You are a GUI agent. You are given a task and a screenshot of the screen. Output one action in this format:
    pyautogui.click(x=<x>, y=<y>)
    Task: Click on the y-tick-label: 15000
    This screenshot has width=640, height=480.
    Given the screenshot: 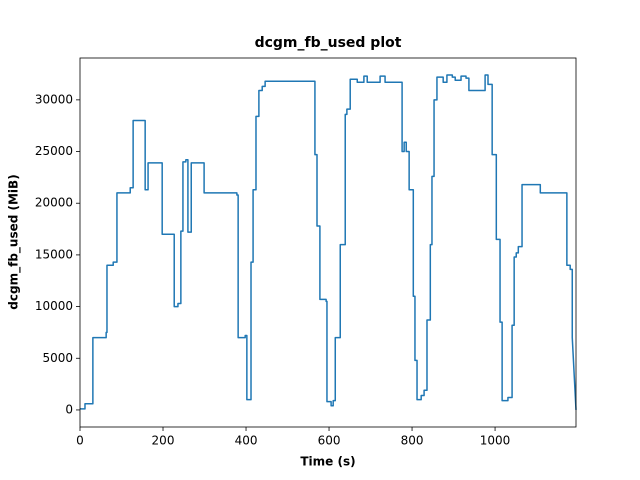 What is the action you would take?
    pyautogui.click(x=54, y=254)
    